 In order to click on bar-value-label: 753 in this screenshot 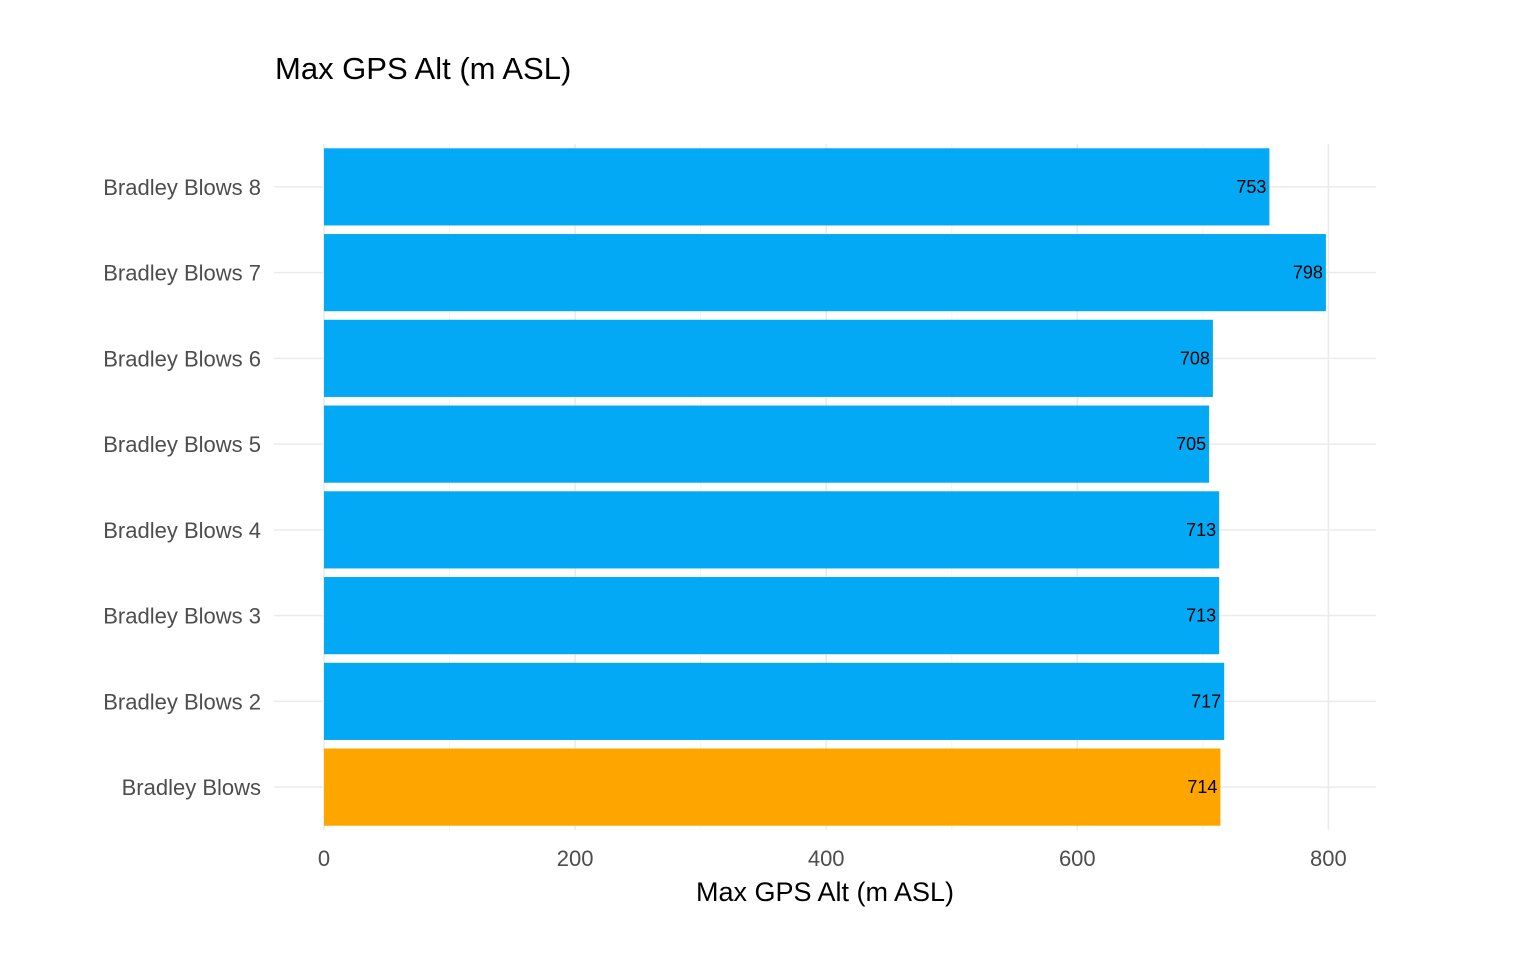, I will do `click(1251, 187)`.